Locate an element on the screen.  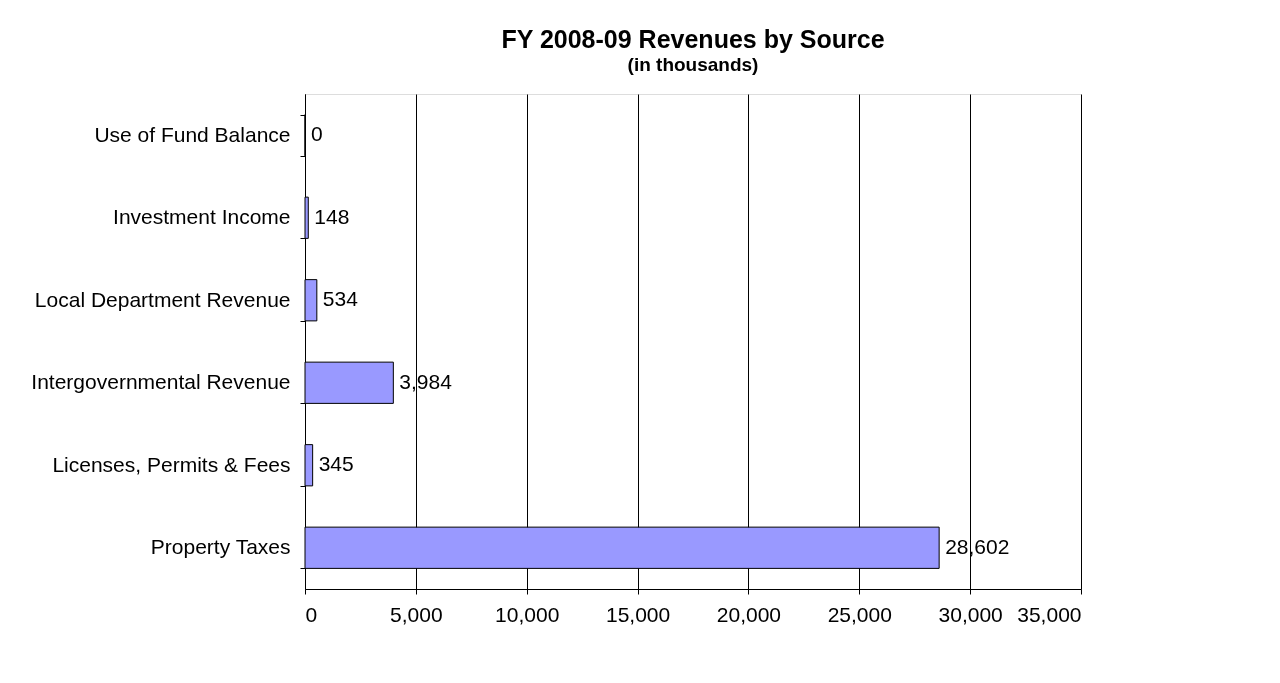
x-tick-label: 35,000 is located at coordinates (1049, 614).